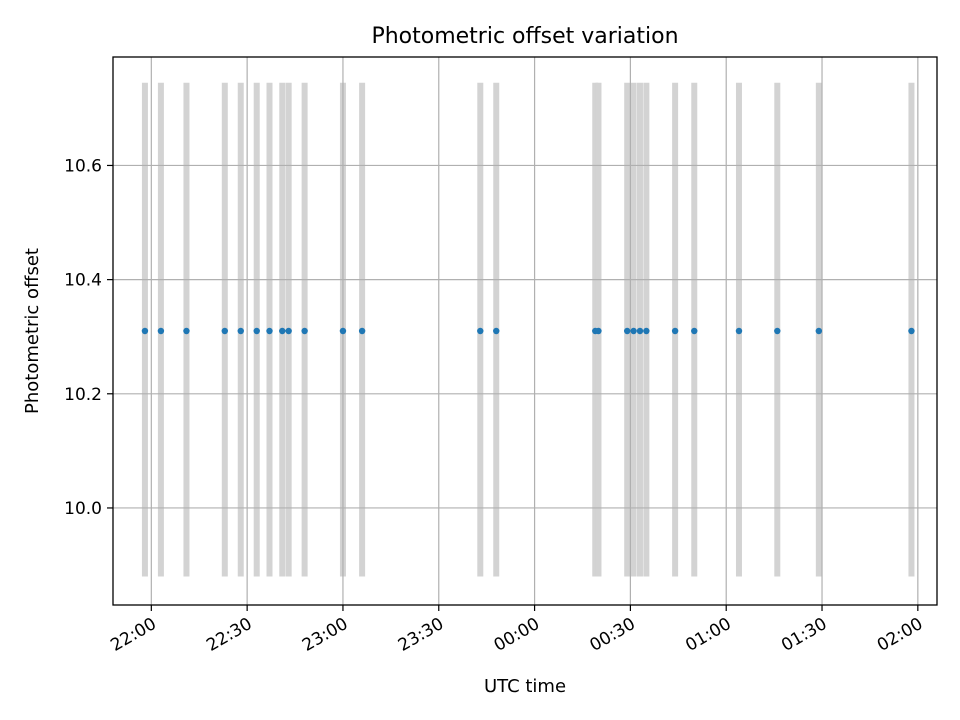  What do you see at coordinates (525, 686) in the screenshot?
I see `x-axis-label: UTC time` at bounding box center [525, 686].